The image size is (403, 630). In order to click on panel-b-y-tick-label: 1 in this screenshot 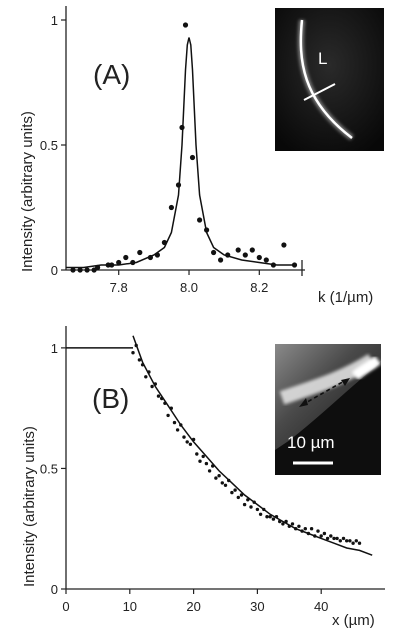, I will do `click(54, 348)`.